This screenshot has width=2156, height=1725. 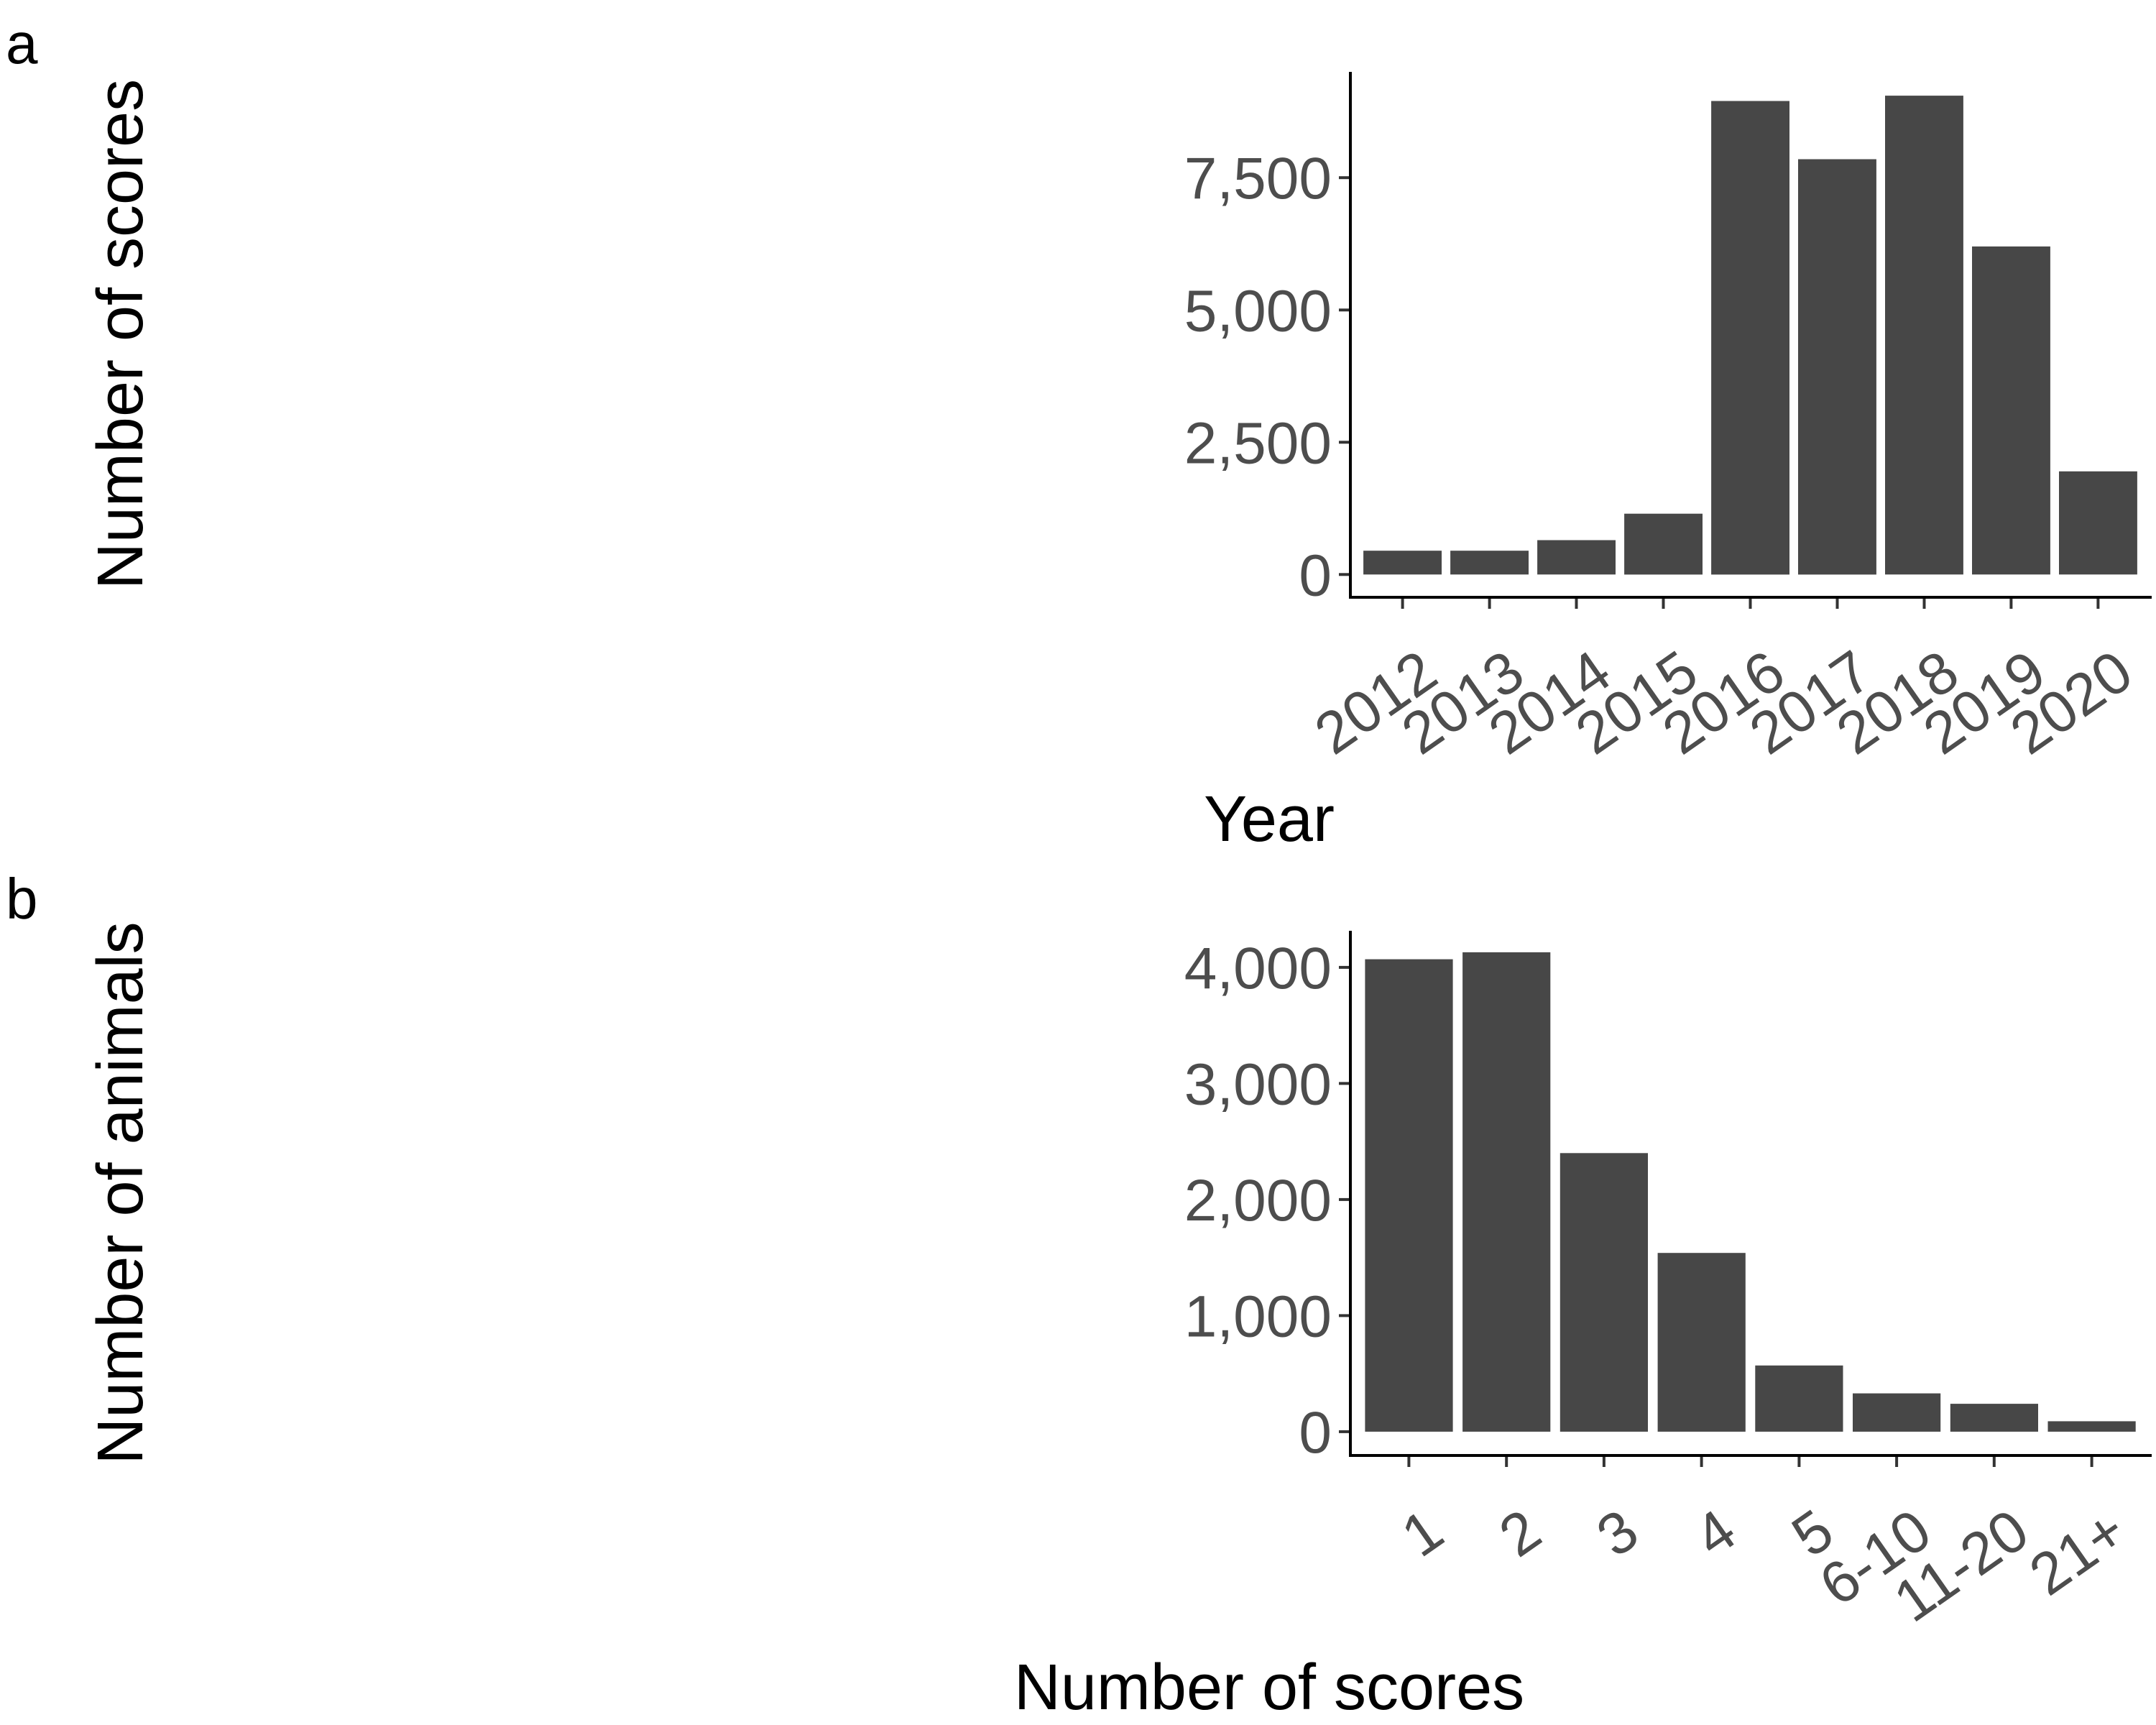 What do you see at coordinates (1258, 1316) in the screenshot?
I see `panel-b-y-tick-label: 1,000` at bounding box center [1258, 1316].